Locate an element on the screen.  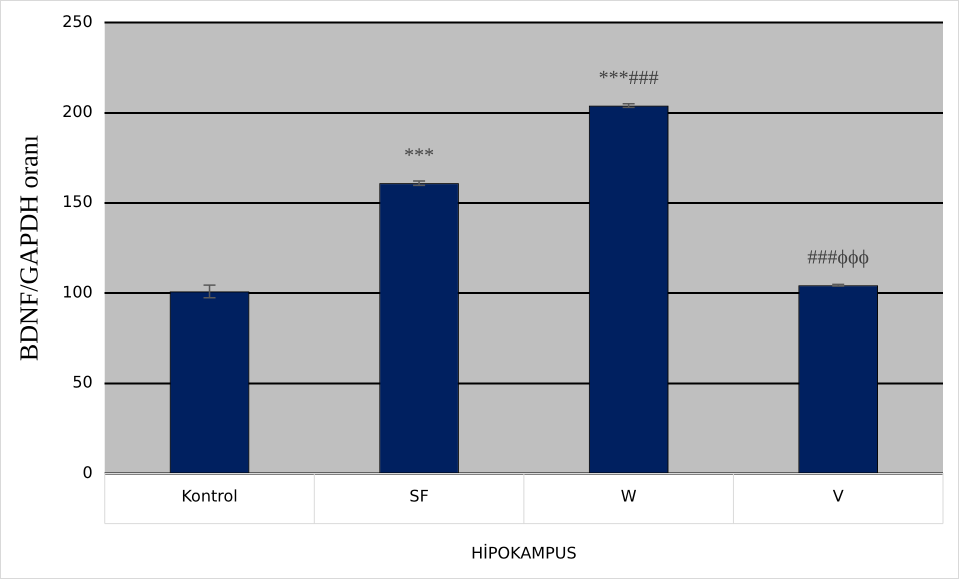
annotation: ***### is located at coordinates (628, 77).